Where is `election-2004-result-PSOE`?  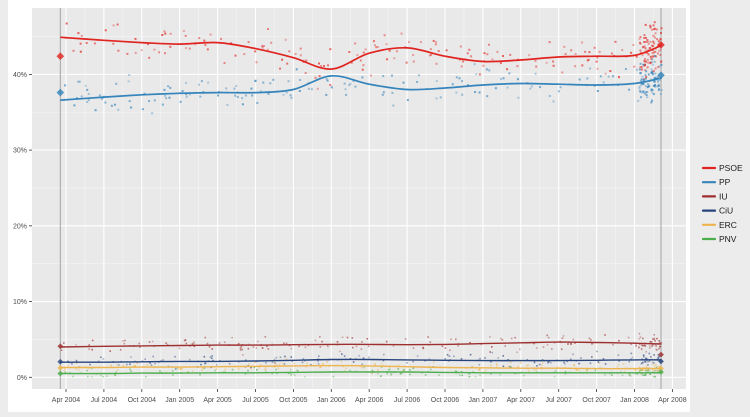
election-2004-result-PSOE is located at coordinates (60, 56).